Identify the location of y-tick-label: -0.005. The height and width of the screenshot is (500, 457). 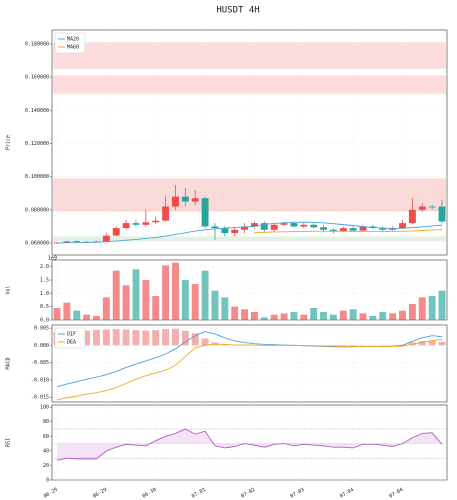
(40, 363).